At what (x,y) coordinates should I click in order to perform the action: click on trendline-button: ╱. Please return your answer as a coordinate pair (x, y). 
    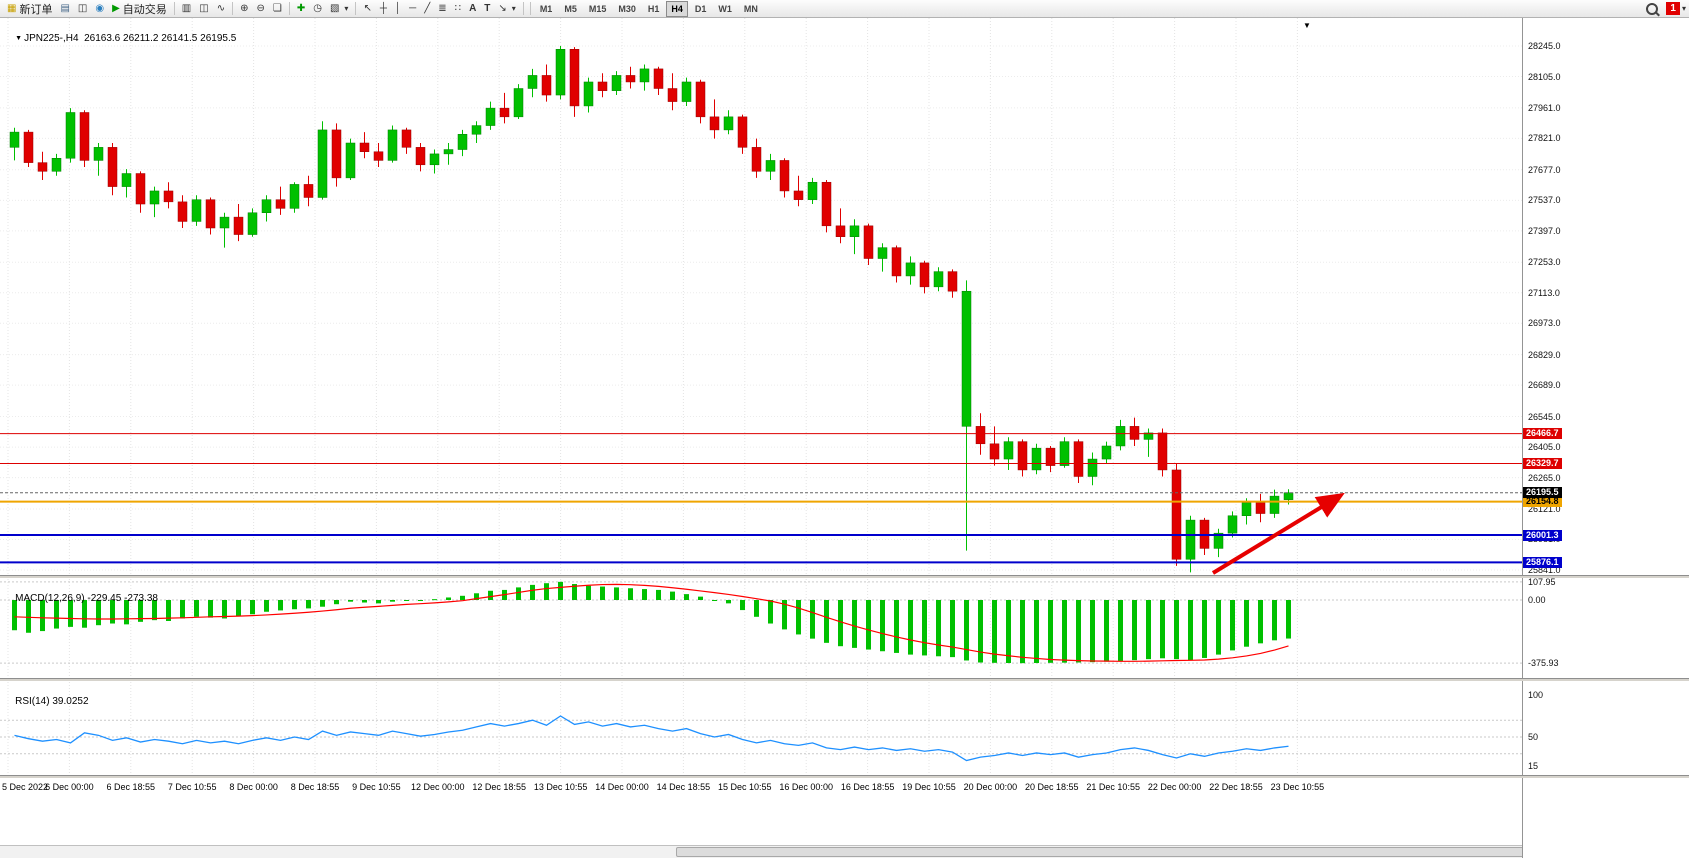
    Looking at the image, I should click on (427, 9).